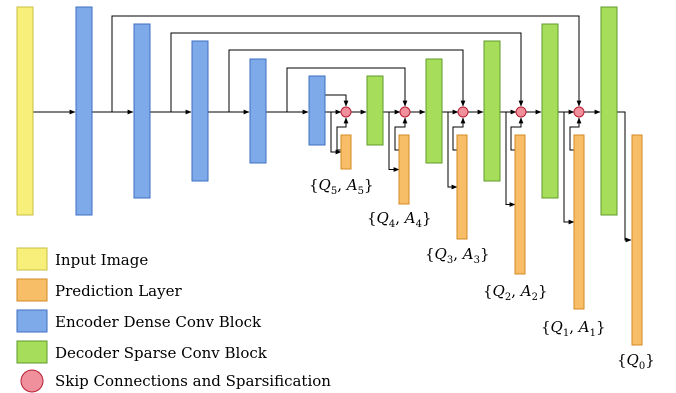 This screenshot has height=393, width=676. What do you see at coordinates (193, 381) in the screenshot?
I see `legend-label-skip: Skip Connections and Sparsification` at bounding box center [193, 381].